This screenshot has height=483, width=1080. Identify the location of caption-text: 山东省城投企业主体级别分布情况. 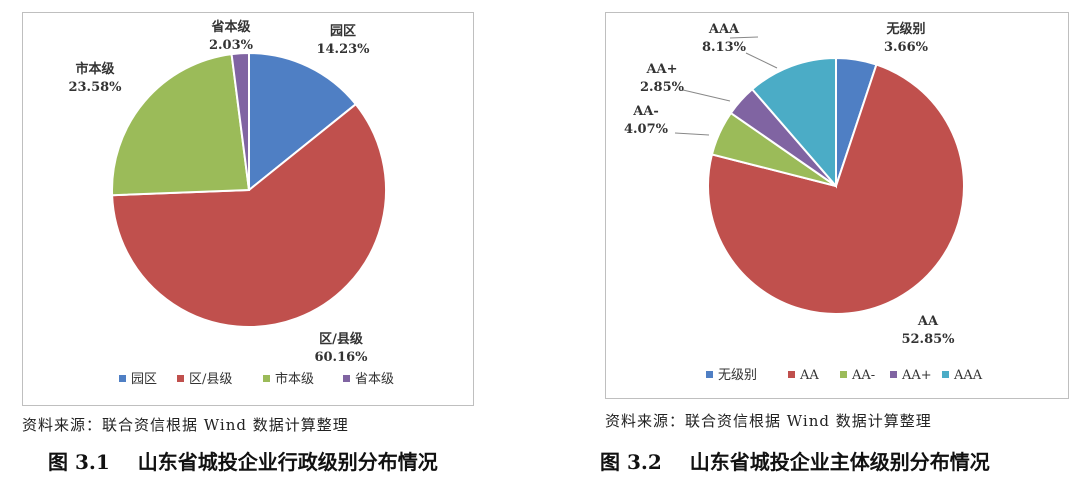
(839, 462).